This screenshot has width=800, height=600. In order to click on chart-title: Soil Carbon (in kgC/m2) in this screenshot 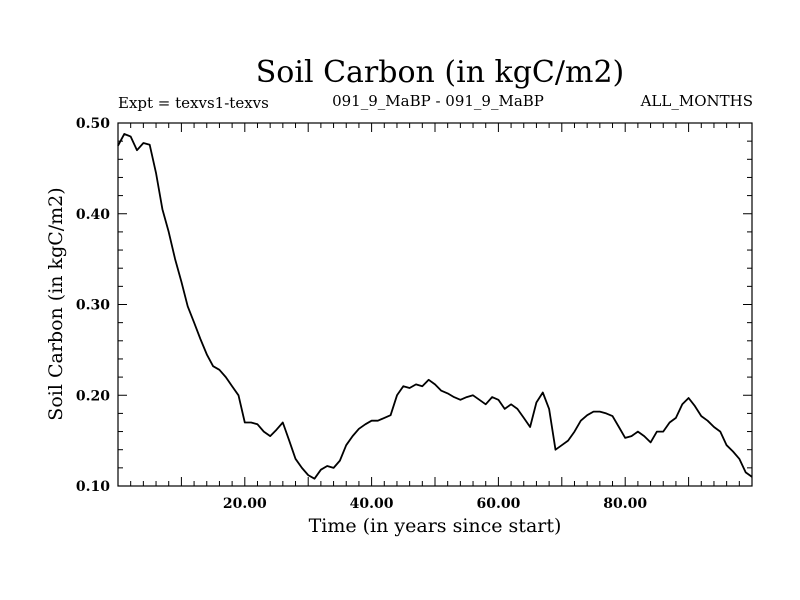, I will do `click(440, 72)`.